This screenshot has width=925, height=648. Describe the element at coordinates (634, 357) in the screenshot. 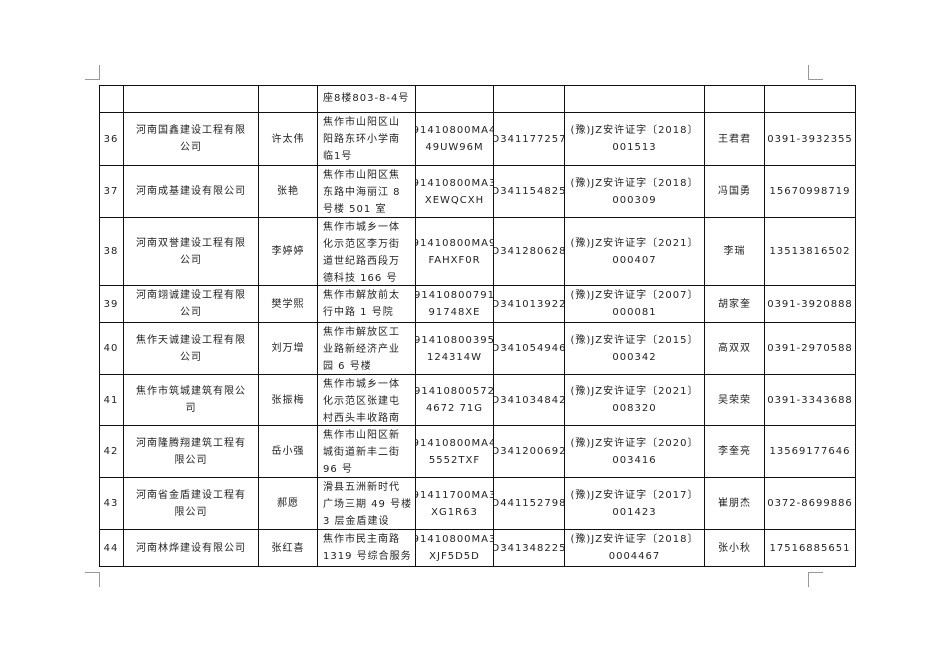

I see `permit-text: 000342` at that location.